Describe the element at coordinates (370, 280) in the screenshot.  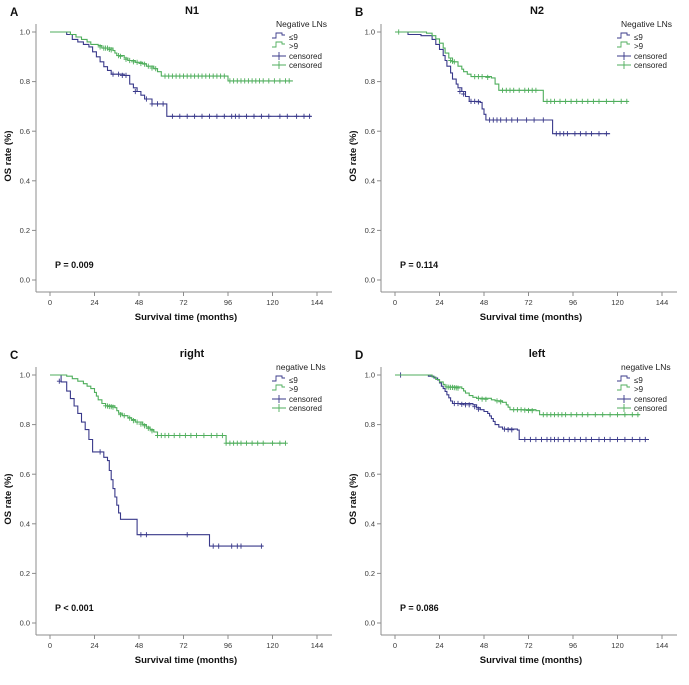
I see `y-tick-label: 0.0` at that location.